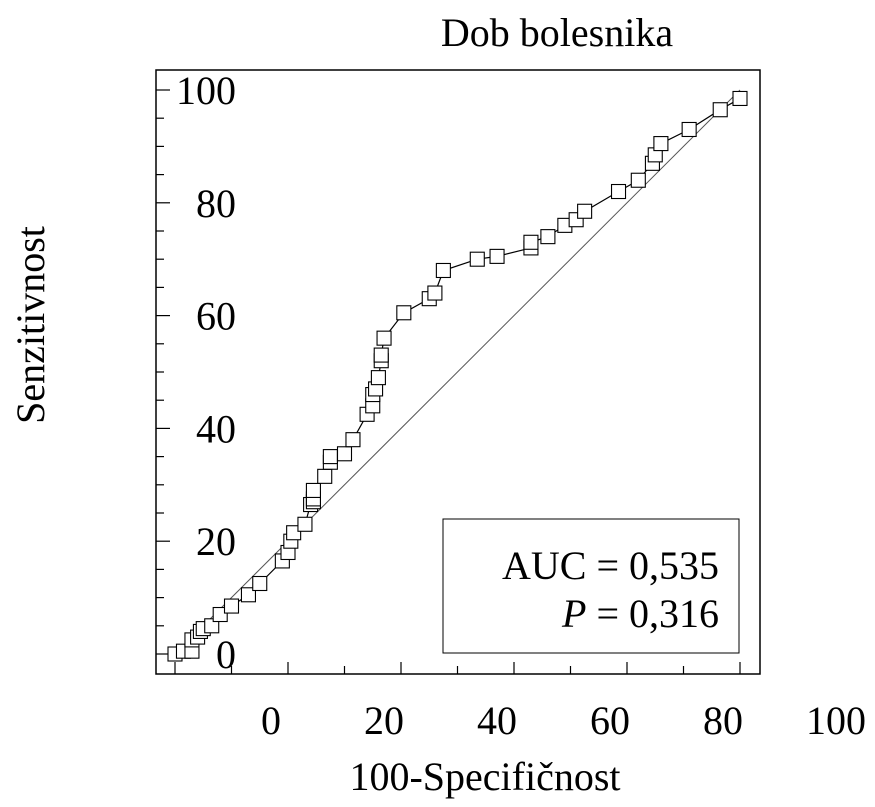  What do you see at coordinates (30, 325) in the screenshot?
I see `y-axis-label: Senzitivnost` at bounding box center [30, 325].